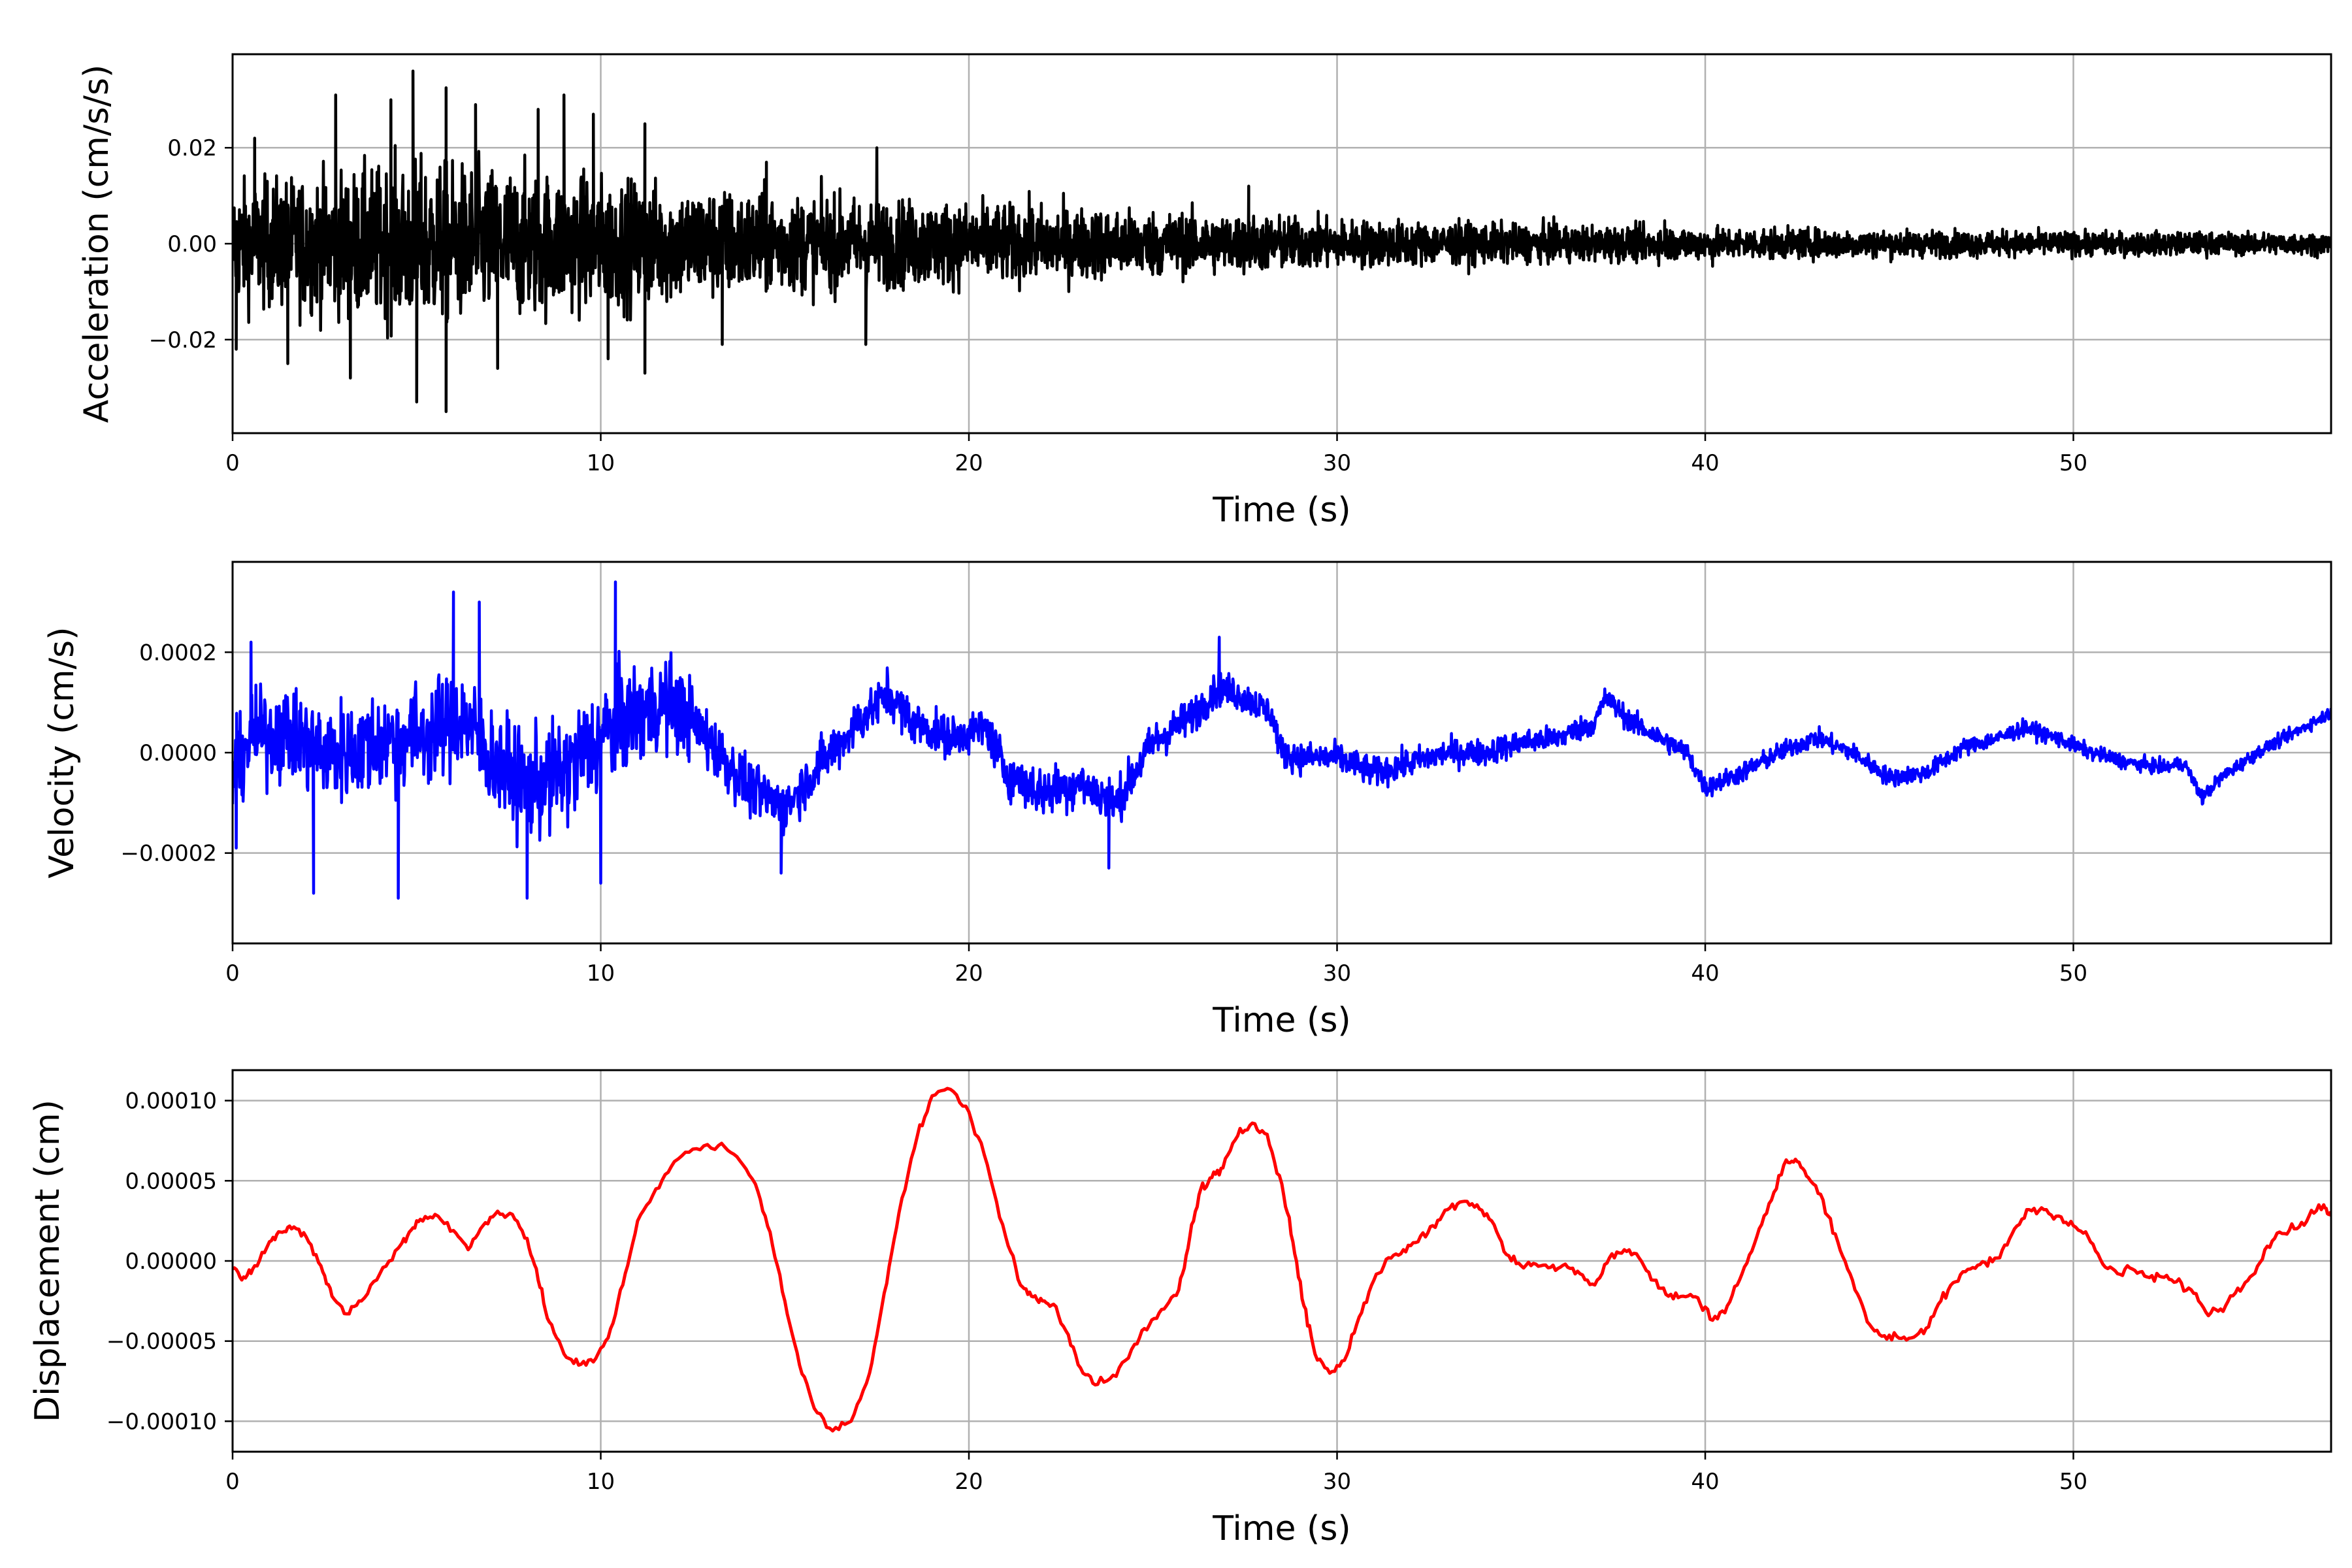 The image size is (2352, 1568). What do you see at coordinates (192, 148) in the screenshot?
I see `accel-ytick-label-2: 0.02` at bounding box center [192, 148].